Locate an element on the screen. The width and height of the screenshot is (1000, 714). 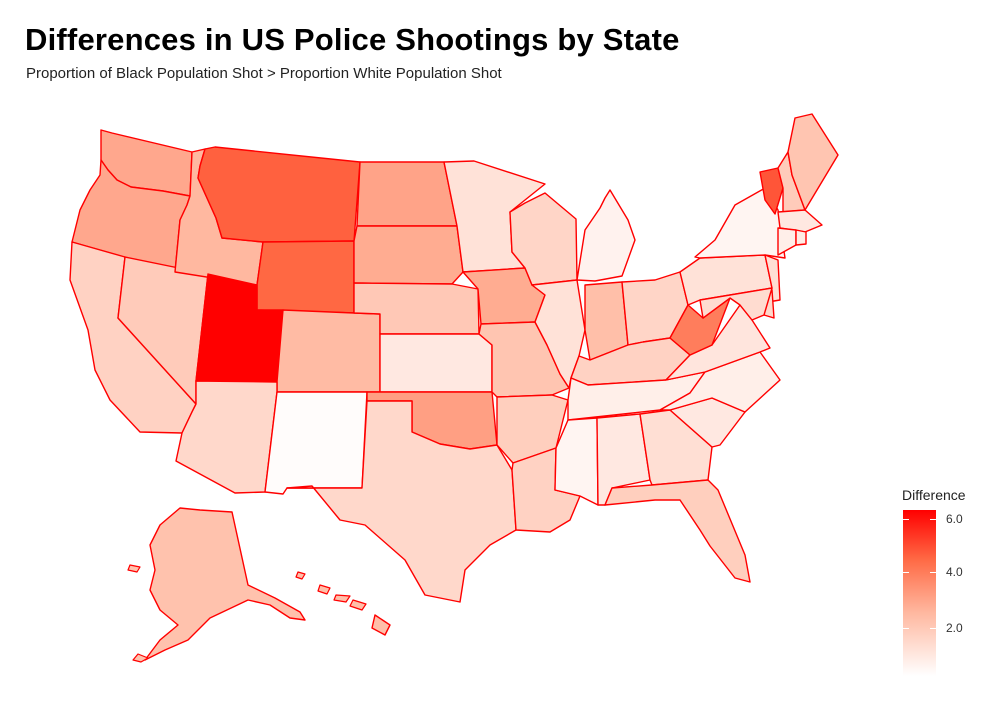
legend-tick-label: 2.0 is located at coordinates (954, 628).